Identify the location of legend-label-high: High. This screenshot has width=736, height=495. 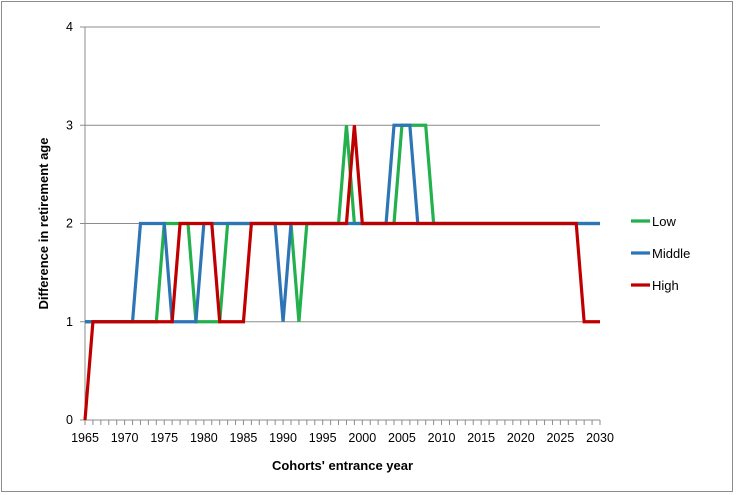
(665, 285).